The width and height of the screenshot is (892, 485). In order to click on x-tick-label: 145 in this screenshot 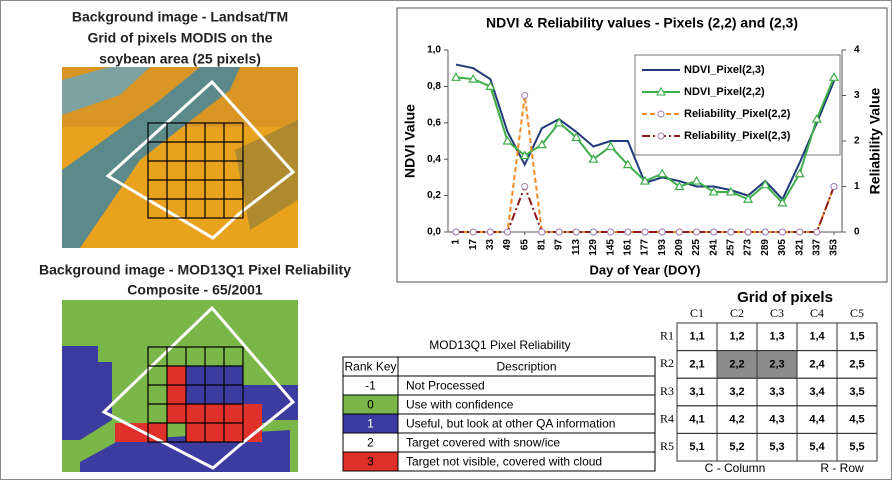, I will do `click(610, 247)`.